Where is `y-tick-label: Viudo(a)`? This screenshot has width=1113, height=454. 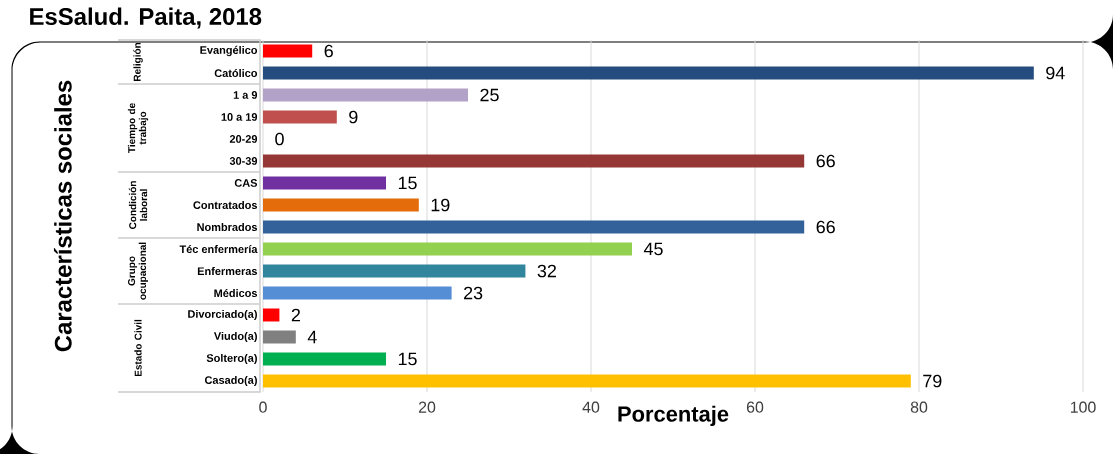 y-tick-label: Viudo(a) is located at coordinates (235, 337).